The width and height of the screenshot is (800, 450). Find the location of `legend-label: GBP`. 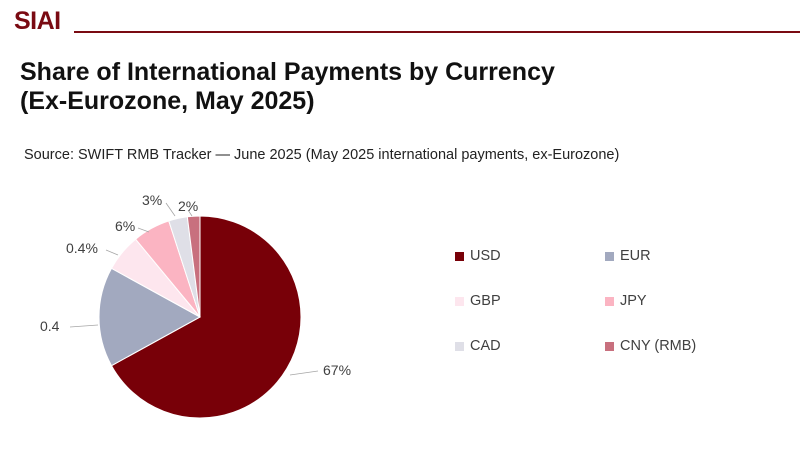

legend-label: GBP is located at coordinates (485, 301).